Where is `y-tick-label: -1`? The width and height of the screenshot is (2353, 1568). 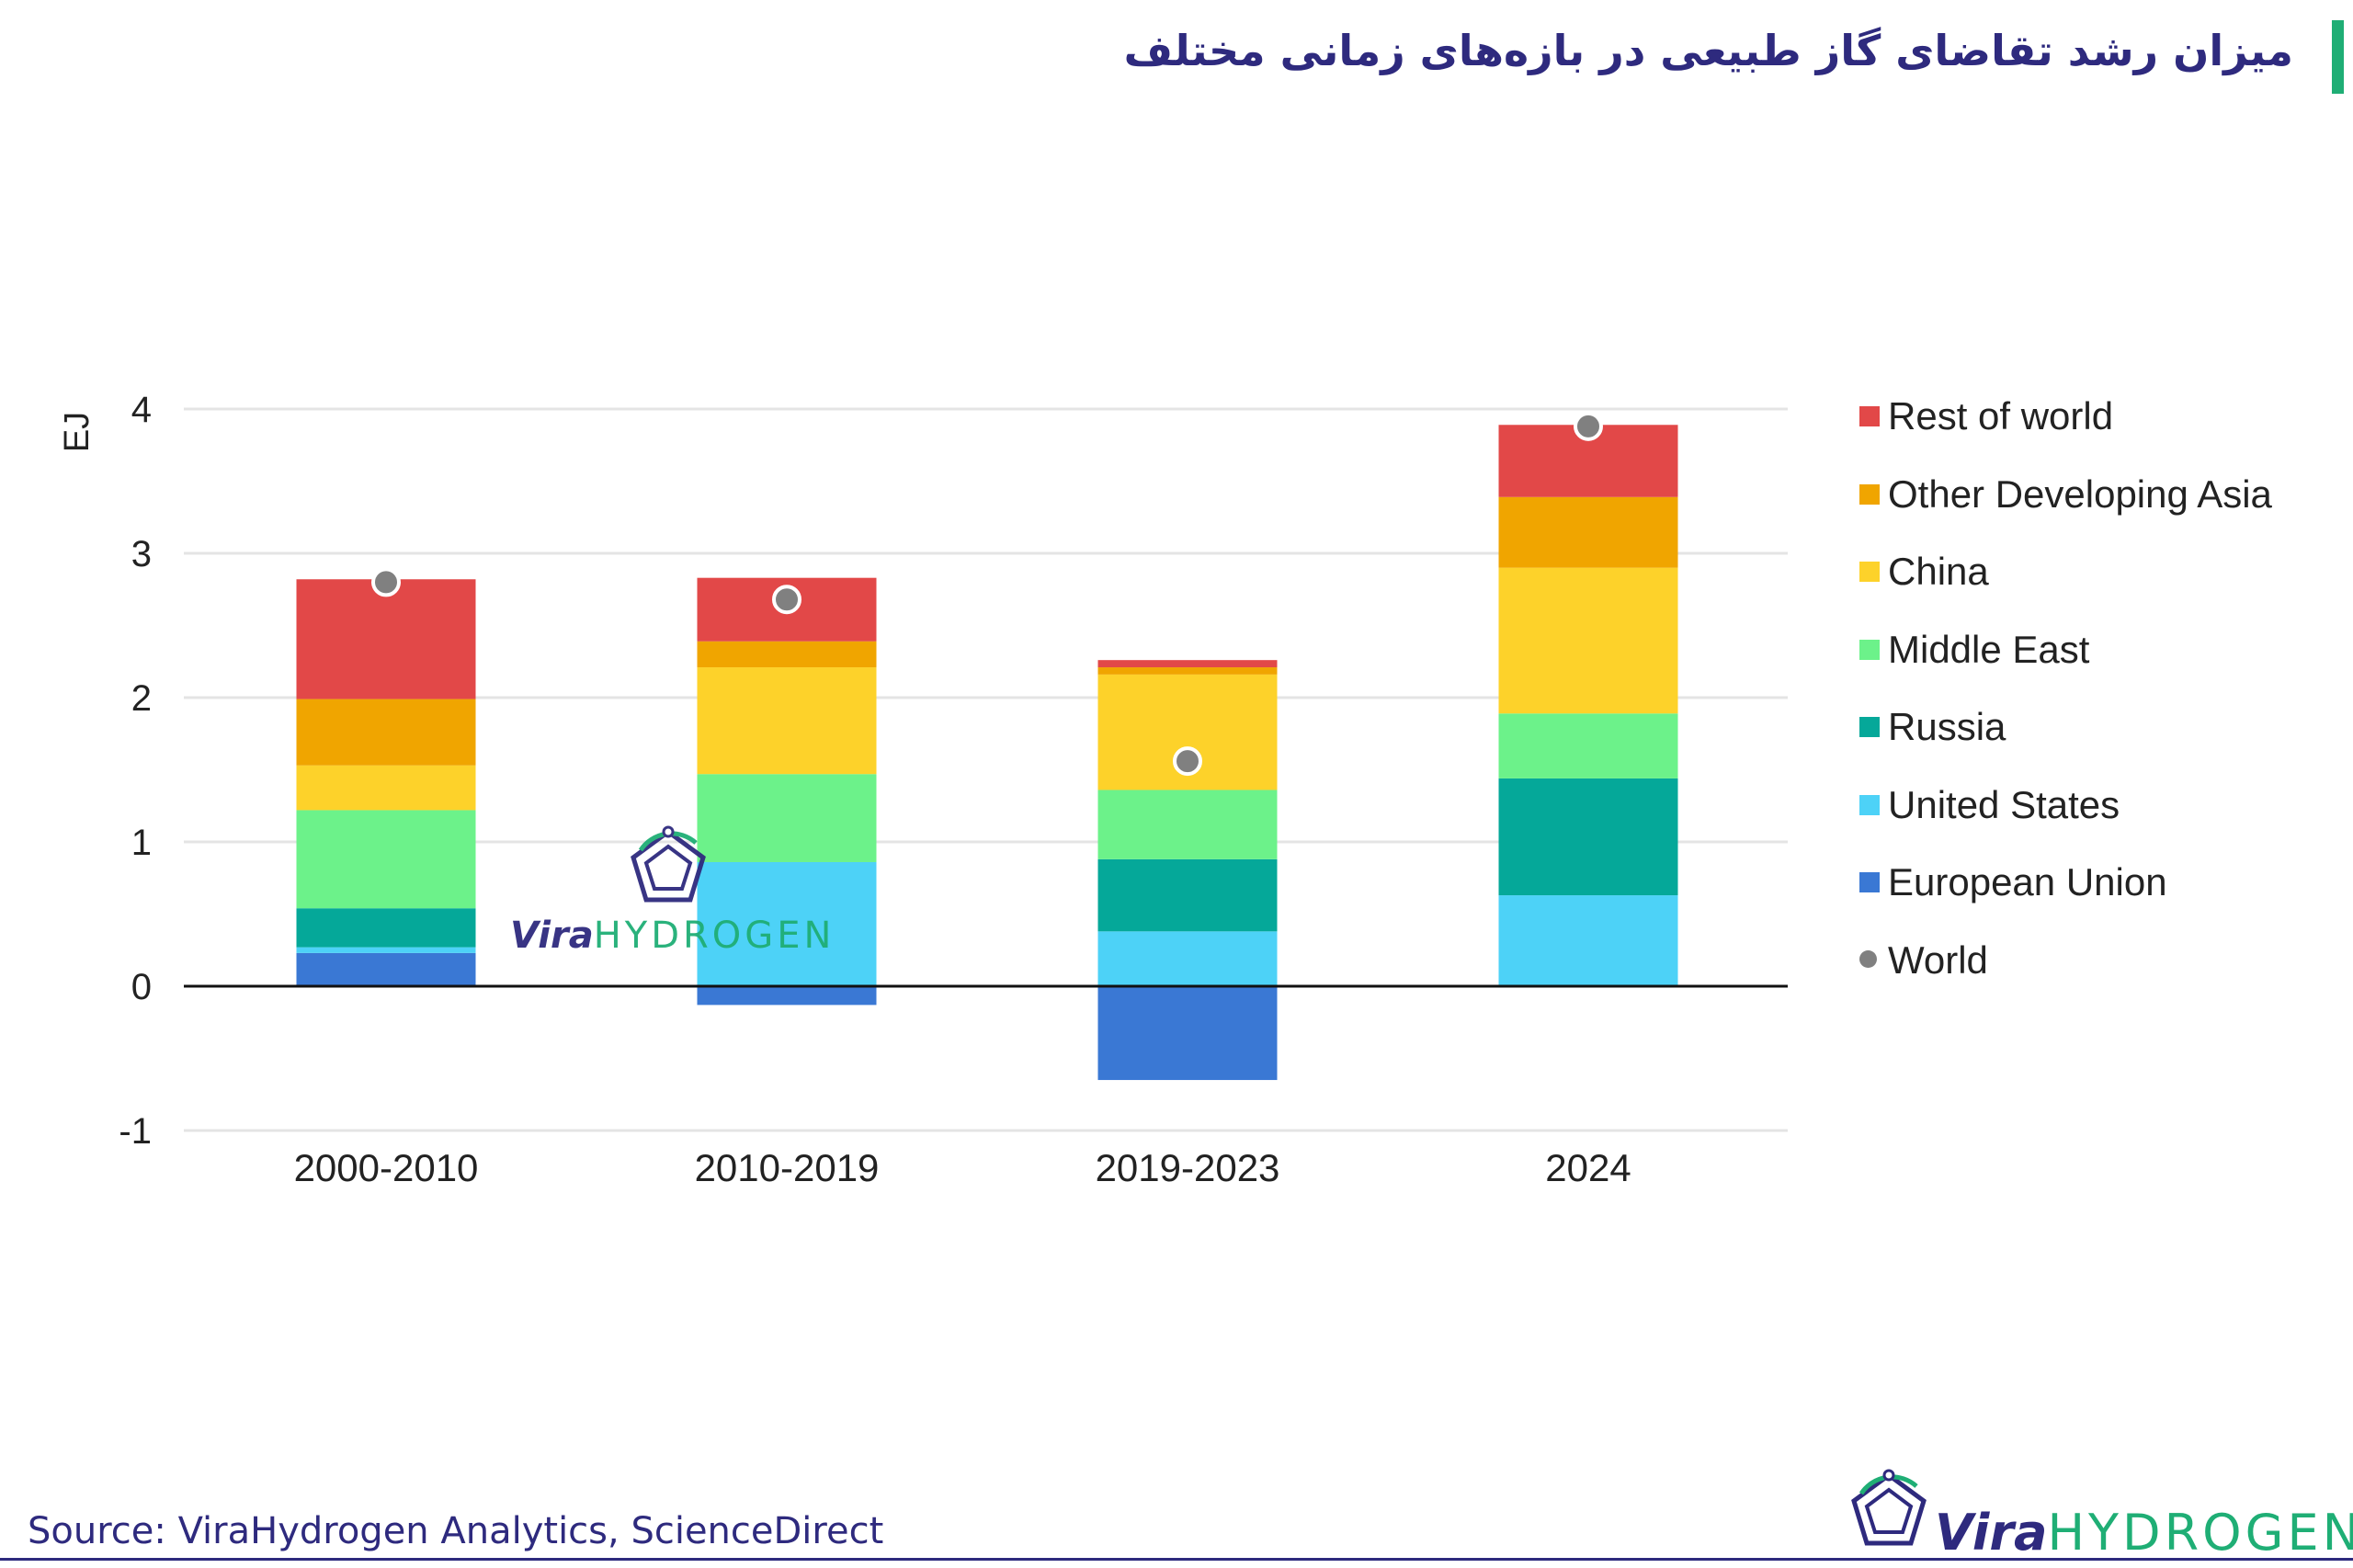
y-tick-label: -1 is located at coordinates (135, 1131).